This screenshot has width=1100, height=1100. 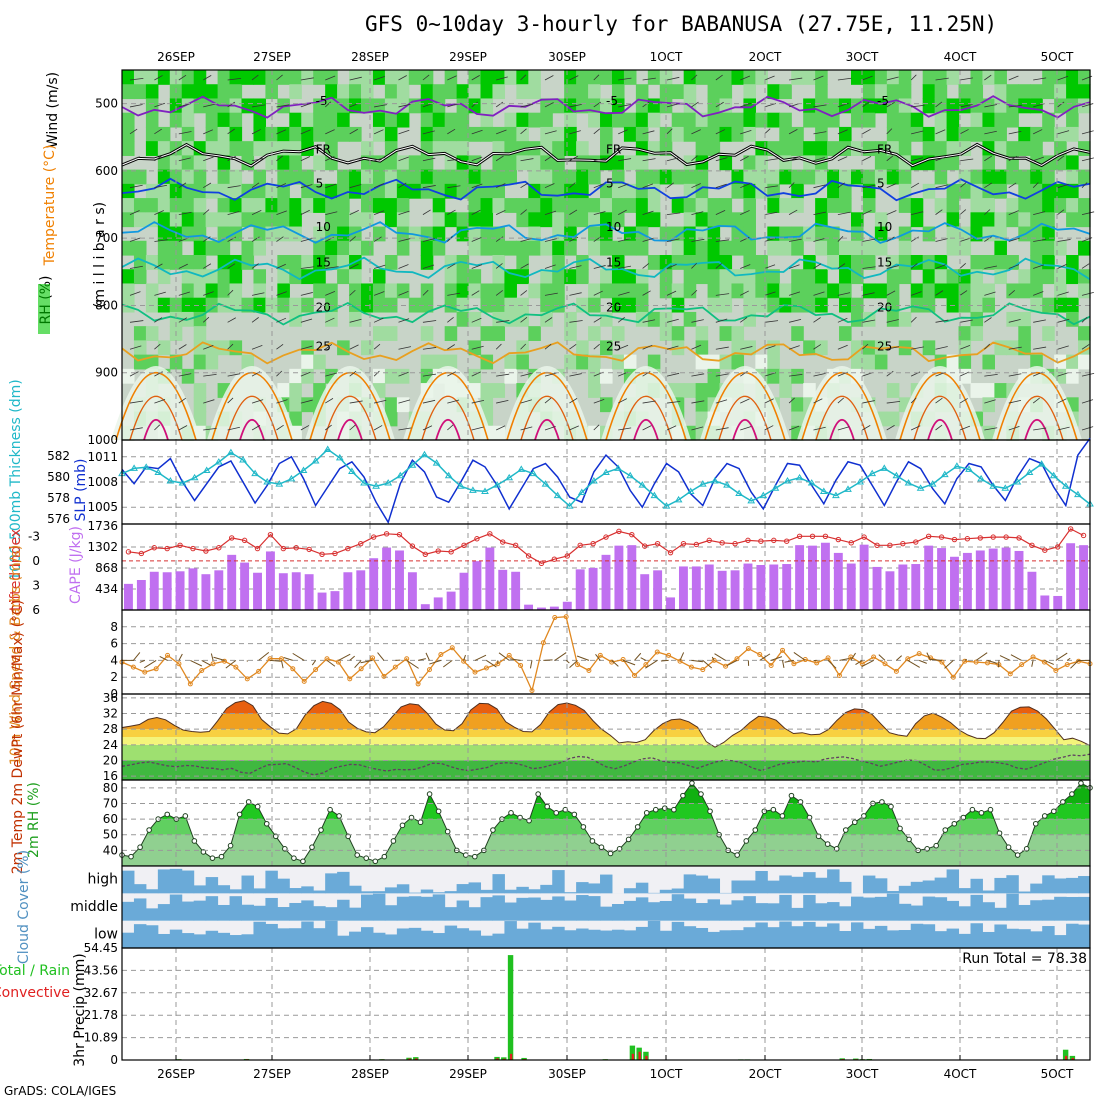 I want to click on rh-tick: 80, so click(x=110, y=788).